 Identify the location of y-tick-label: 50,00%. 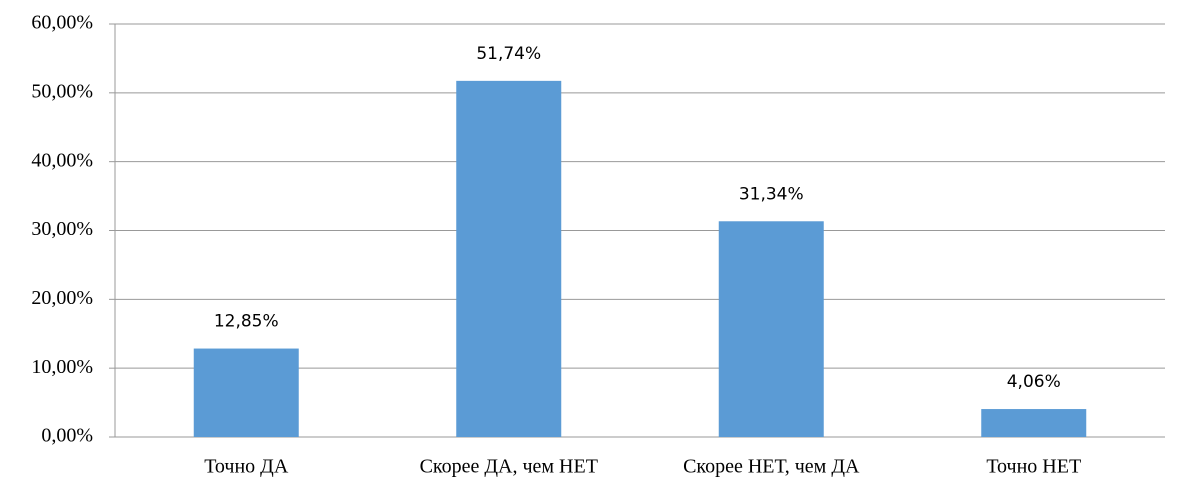
(62, 91).